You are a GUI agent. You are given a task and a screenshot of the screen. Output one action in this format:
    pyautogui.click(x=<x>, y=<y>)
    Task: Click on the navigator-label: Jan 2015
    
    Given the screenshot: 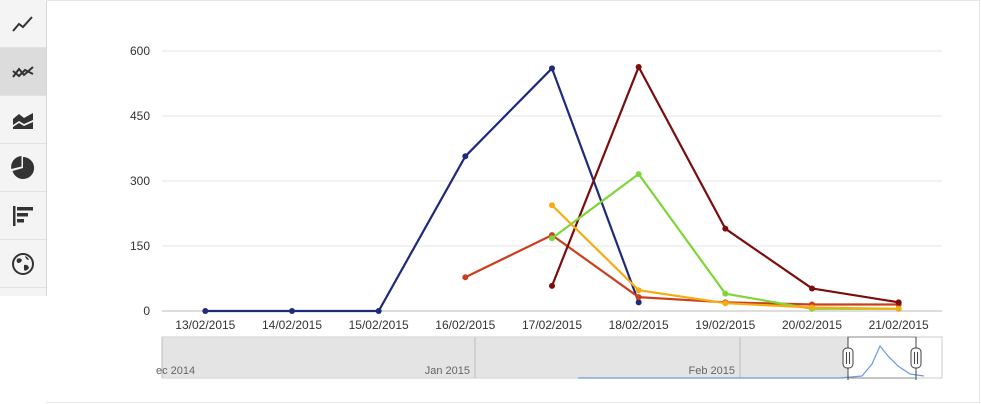 What is the action you would take?
    pyautogui.click(x=447, y=371)
    